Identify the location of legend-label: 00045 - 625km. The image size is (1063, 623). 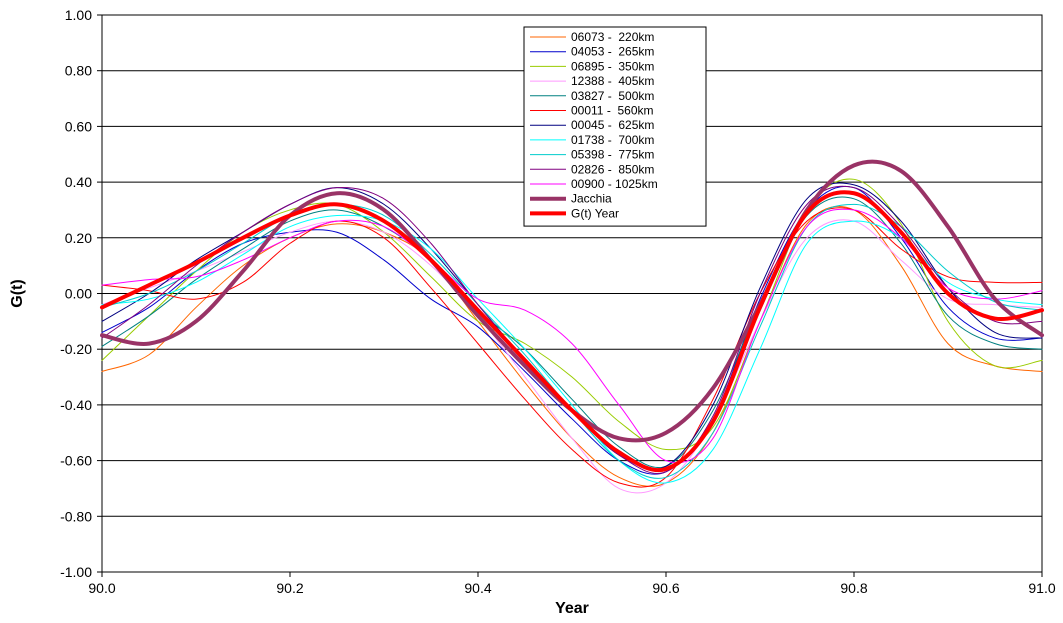
(612, 125).